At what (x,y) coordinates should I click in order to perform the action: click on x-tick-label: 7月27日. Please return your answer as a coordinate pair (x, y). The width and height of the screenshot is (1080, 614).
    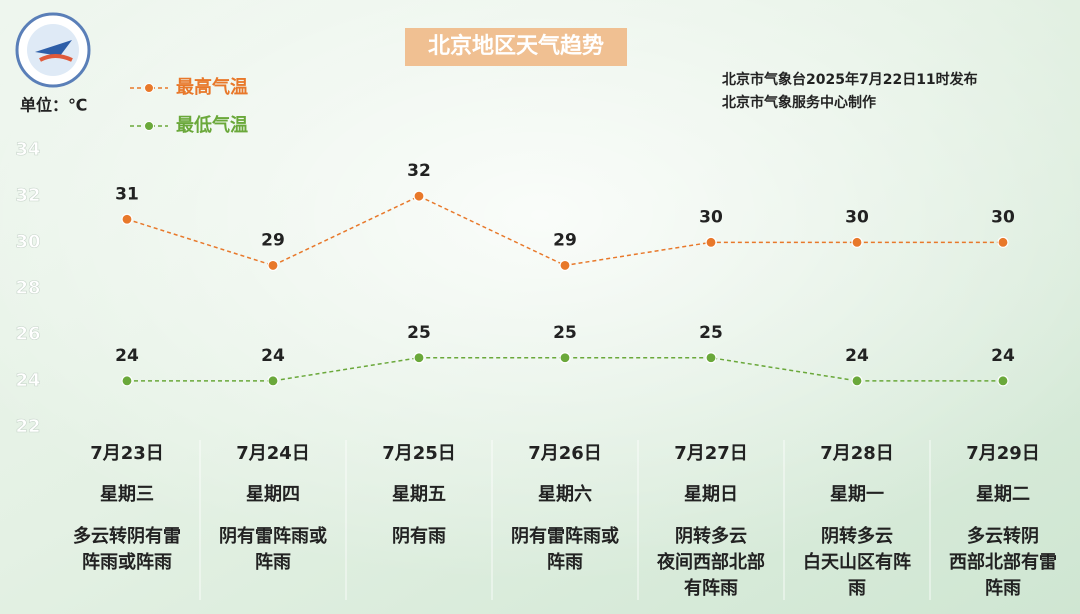
    Looking at the image, I should click on (711, 453).